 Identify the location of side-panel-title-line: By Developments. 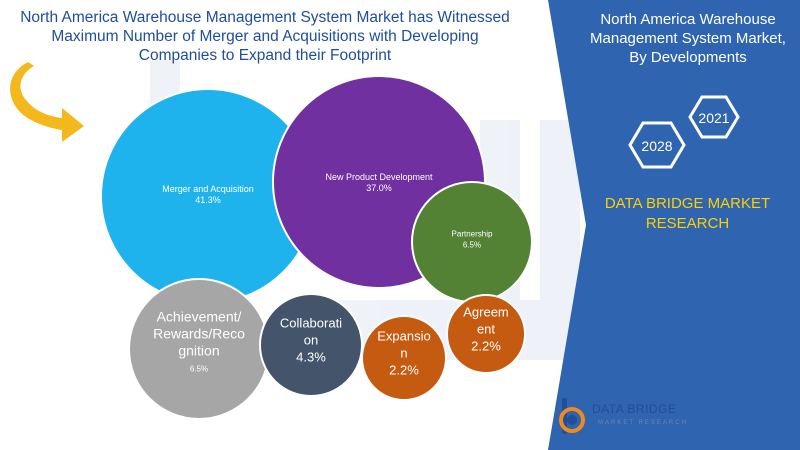
(688, 57).